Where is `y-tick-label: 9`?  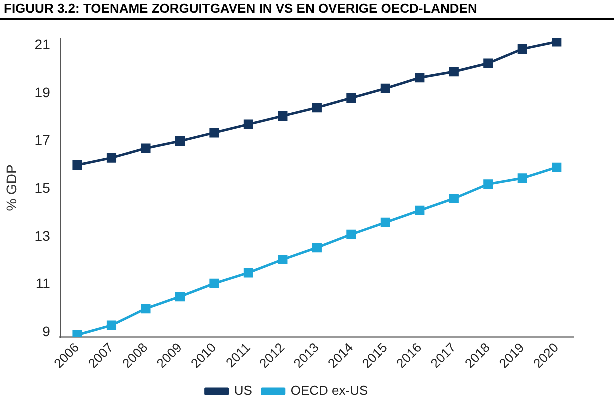 y-tick-label: 9 is located at coordinates (46, 332).